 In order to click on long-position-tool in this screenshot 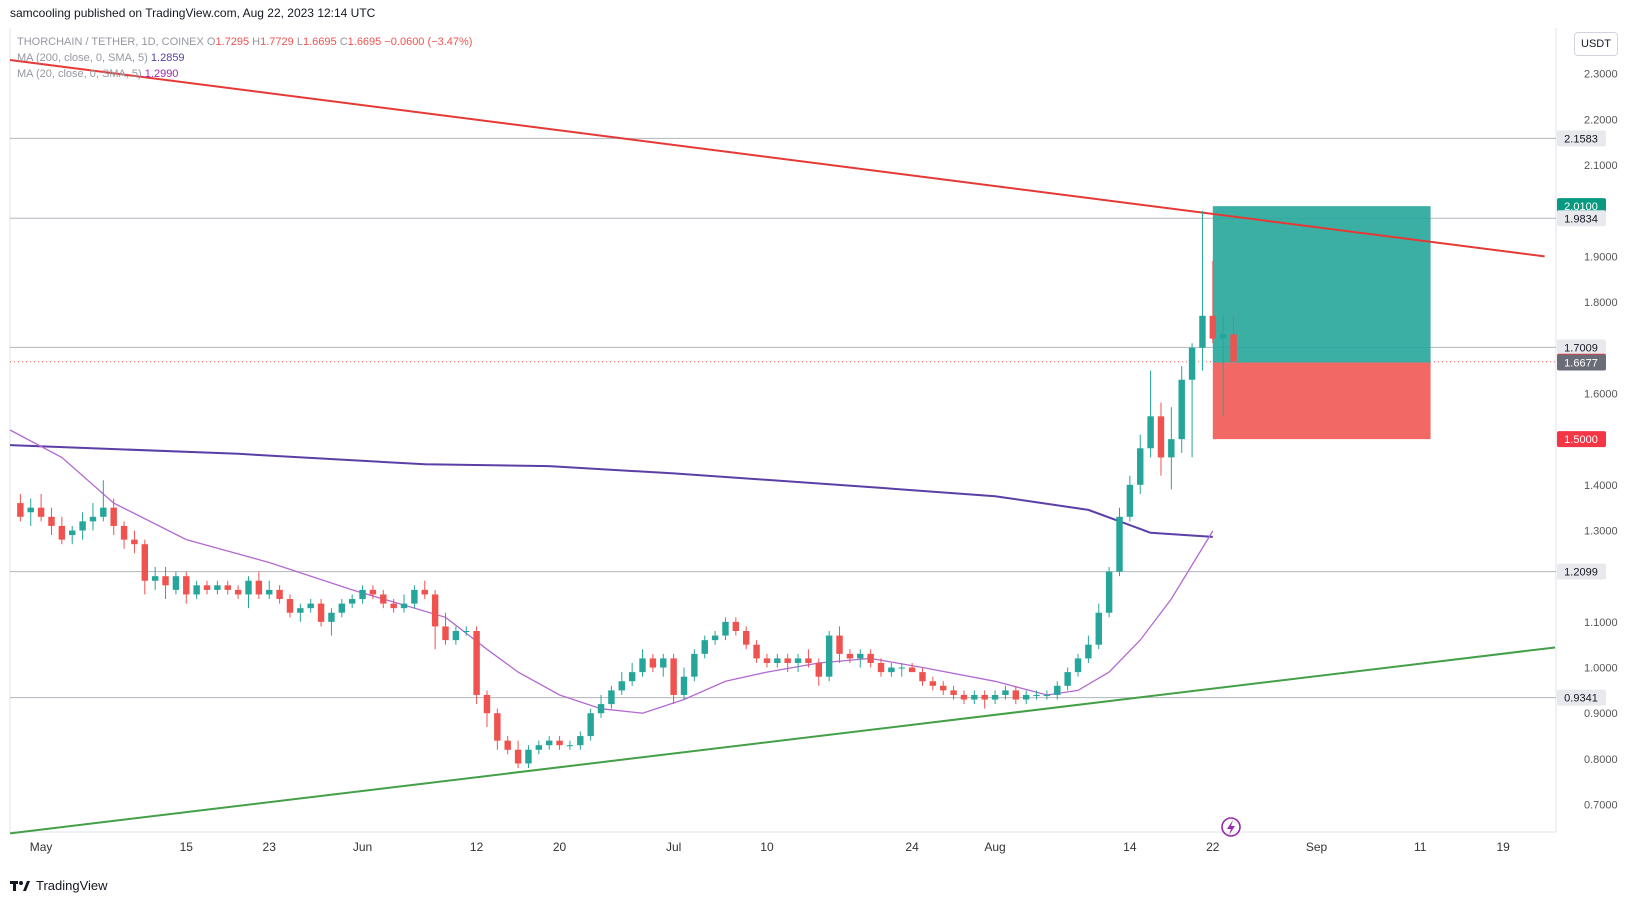, I will do `click(1321, 323)`.